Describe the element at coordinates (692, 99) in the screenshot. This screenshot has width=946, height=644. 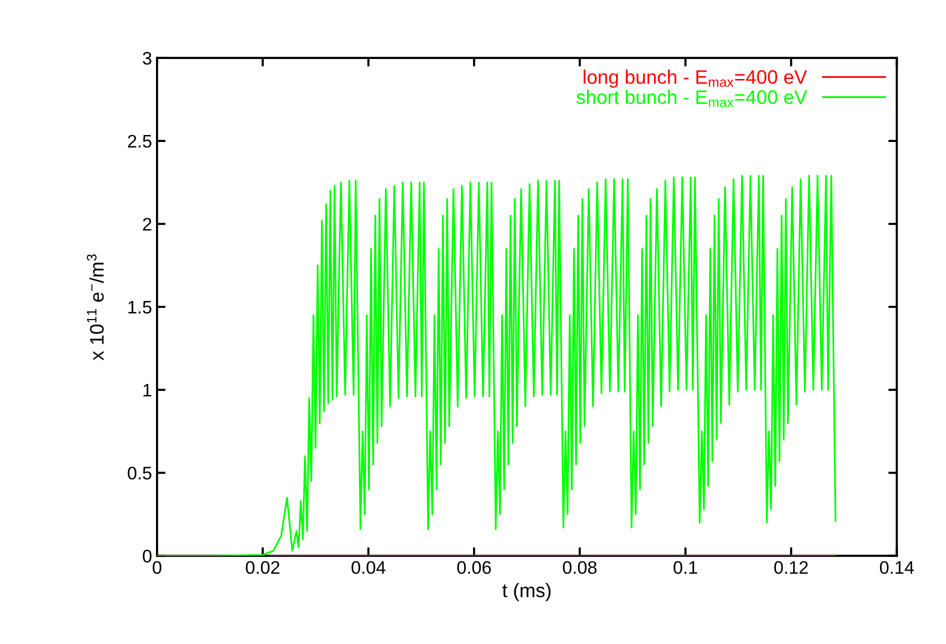
I see `legend-label: short bunch - E$_{max}$=400 eV` at that location.